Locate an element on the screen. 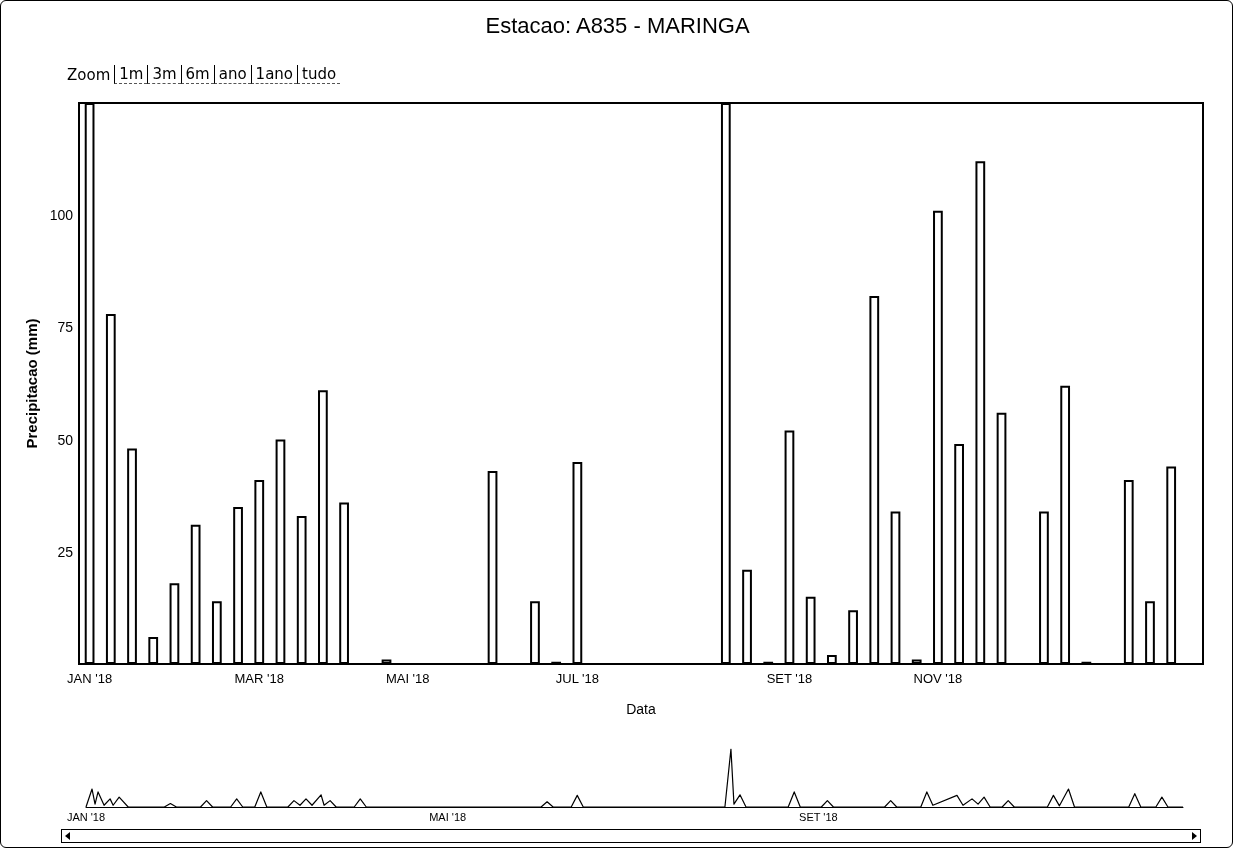 This screenshot has width=1233, height=848. y-tick-label: 75 is located at coordinates (65, 327).